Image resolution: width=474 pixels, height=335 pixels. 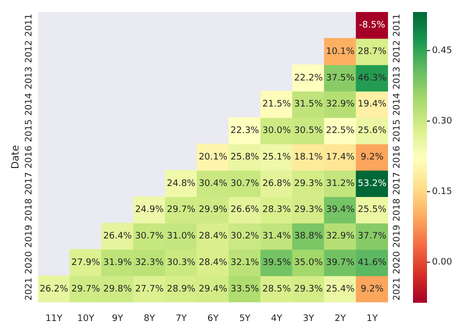 What do you see at coordinates (181, 183) in the screenshot?
I see `data-label: 24.8%` at bounding box center [181, 183].